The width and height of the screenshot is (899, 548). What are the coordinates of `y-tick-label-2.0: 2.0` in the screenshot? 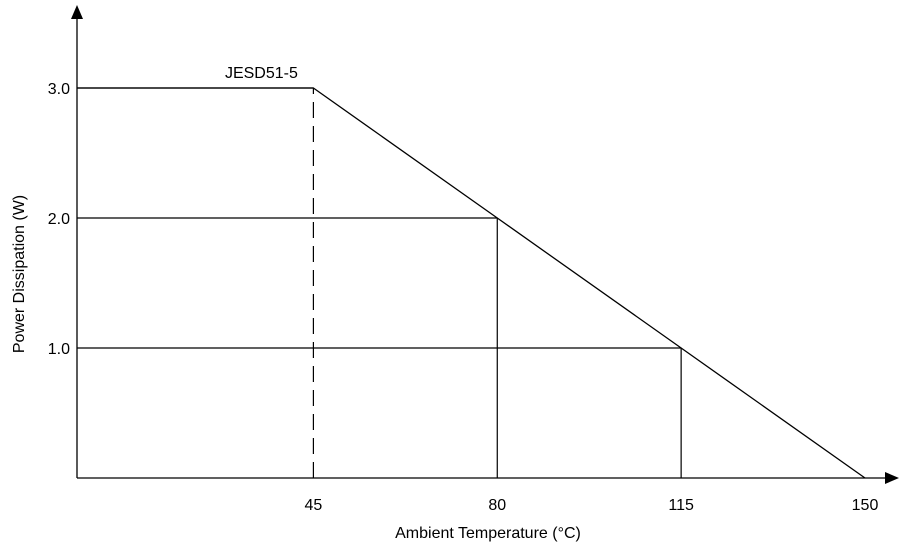 It's located at (59, 219).